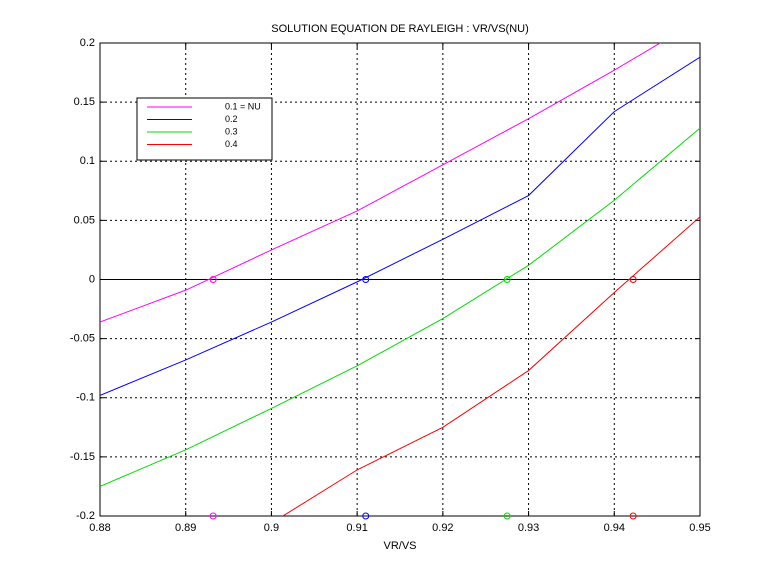 The image size is (769, 577). Describe the element at coordinates (243, 106) in the screenshot. I see `legend-label: 0.1 = NU` at that location.